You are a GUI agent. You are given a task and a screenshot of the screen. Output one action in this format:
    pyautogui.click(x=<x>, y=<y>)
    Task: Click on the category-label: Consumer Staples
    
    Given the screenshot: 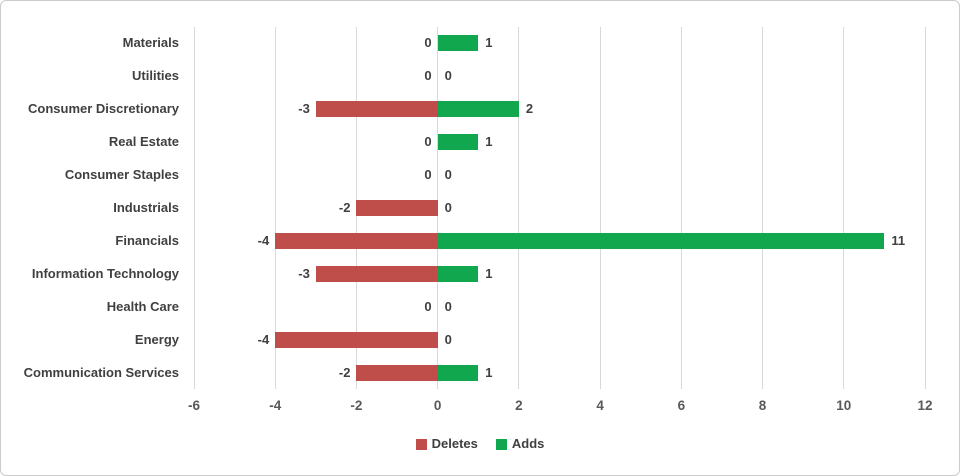 What is the action you would take?
    pyautogui.click(x=121, y=175)
    